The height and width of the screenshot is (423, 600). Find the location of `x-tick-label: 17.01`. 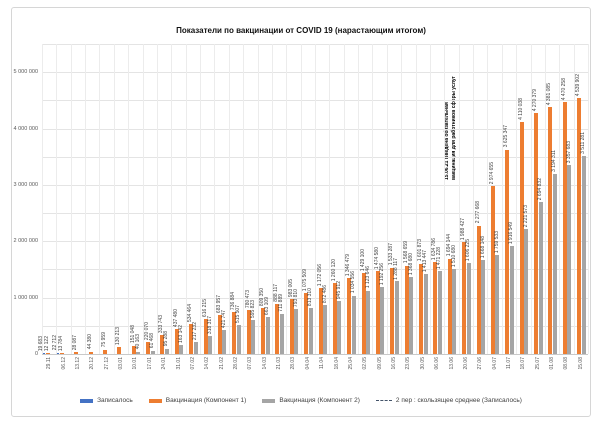

x-tick-label: 17.01 is located at coordinates (149, 363).